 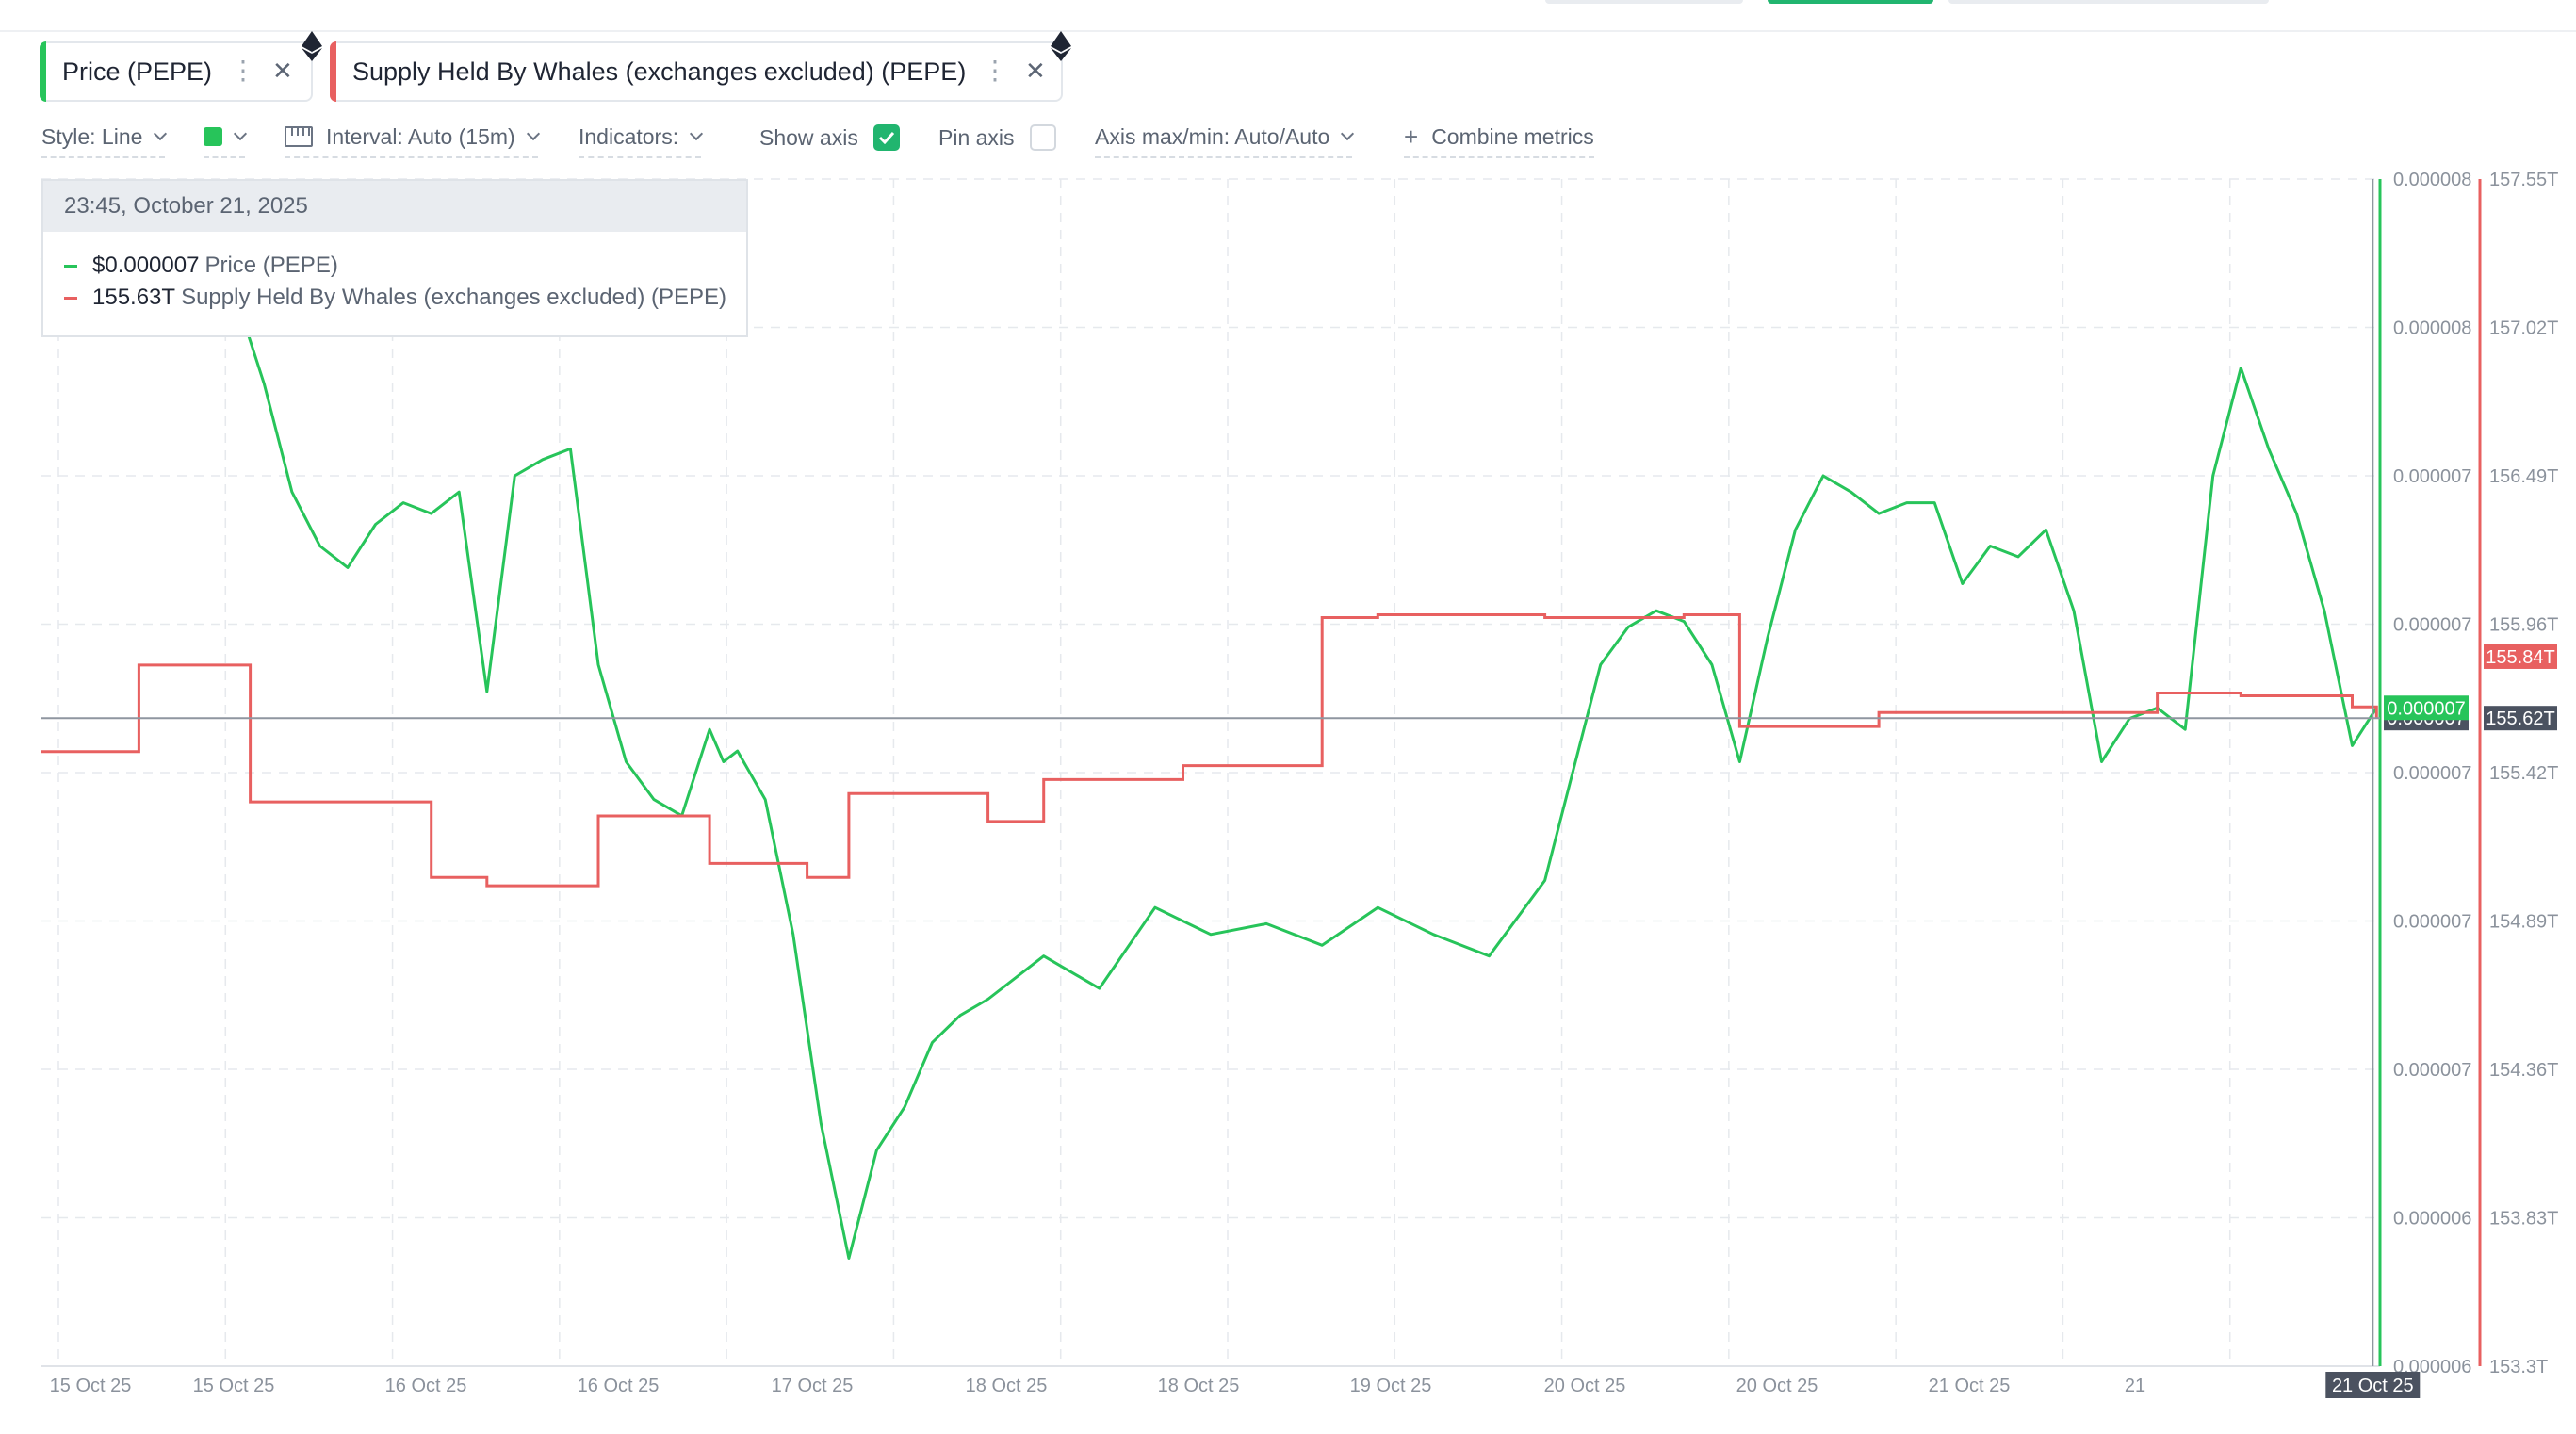 I want to click on y-right-tick-label: 157.02T, so click(x=2523, y=328).